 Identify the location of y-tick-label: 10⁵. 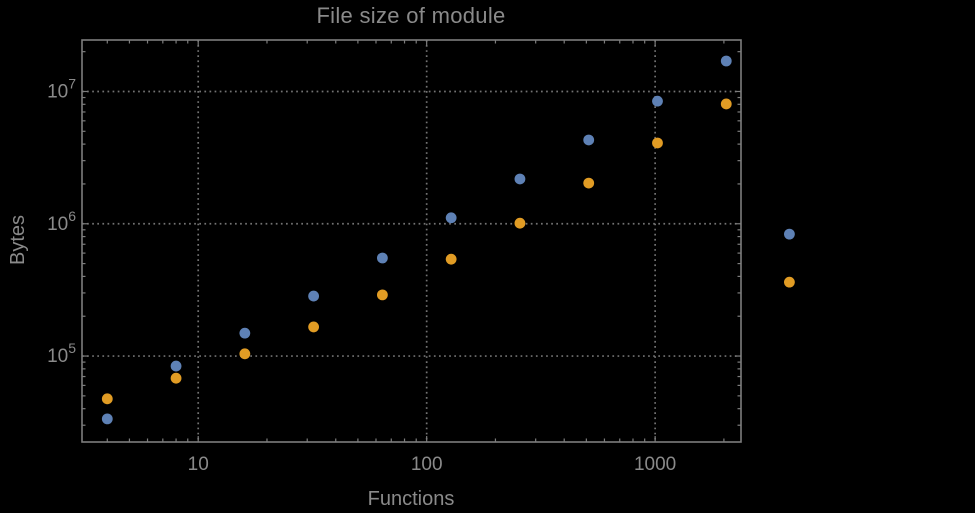
(61, 353).